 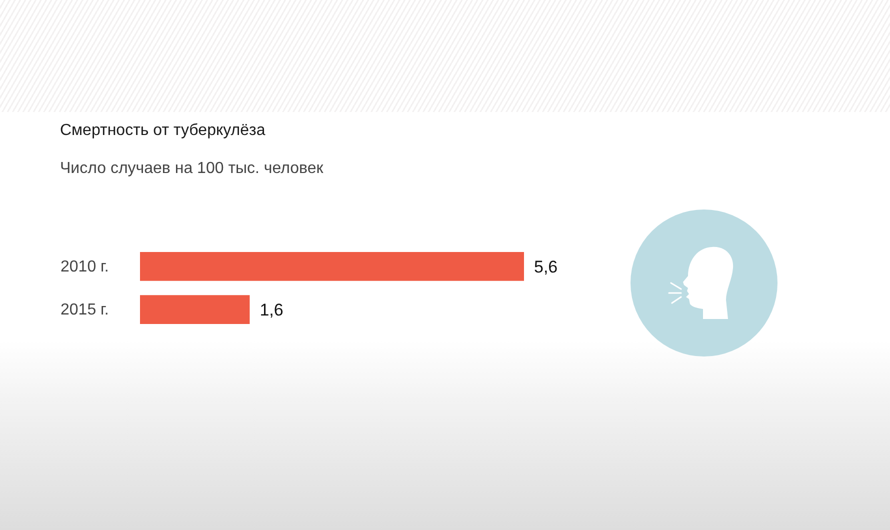 I want to click on y-tick-label: 2015 г., so click(x=84, y=310).